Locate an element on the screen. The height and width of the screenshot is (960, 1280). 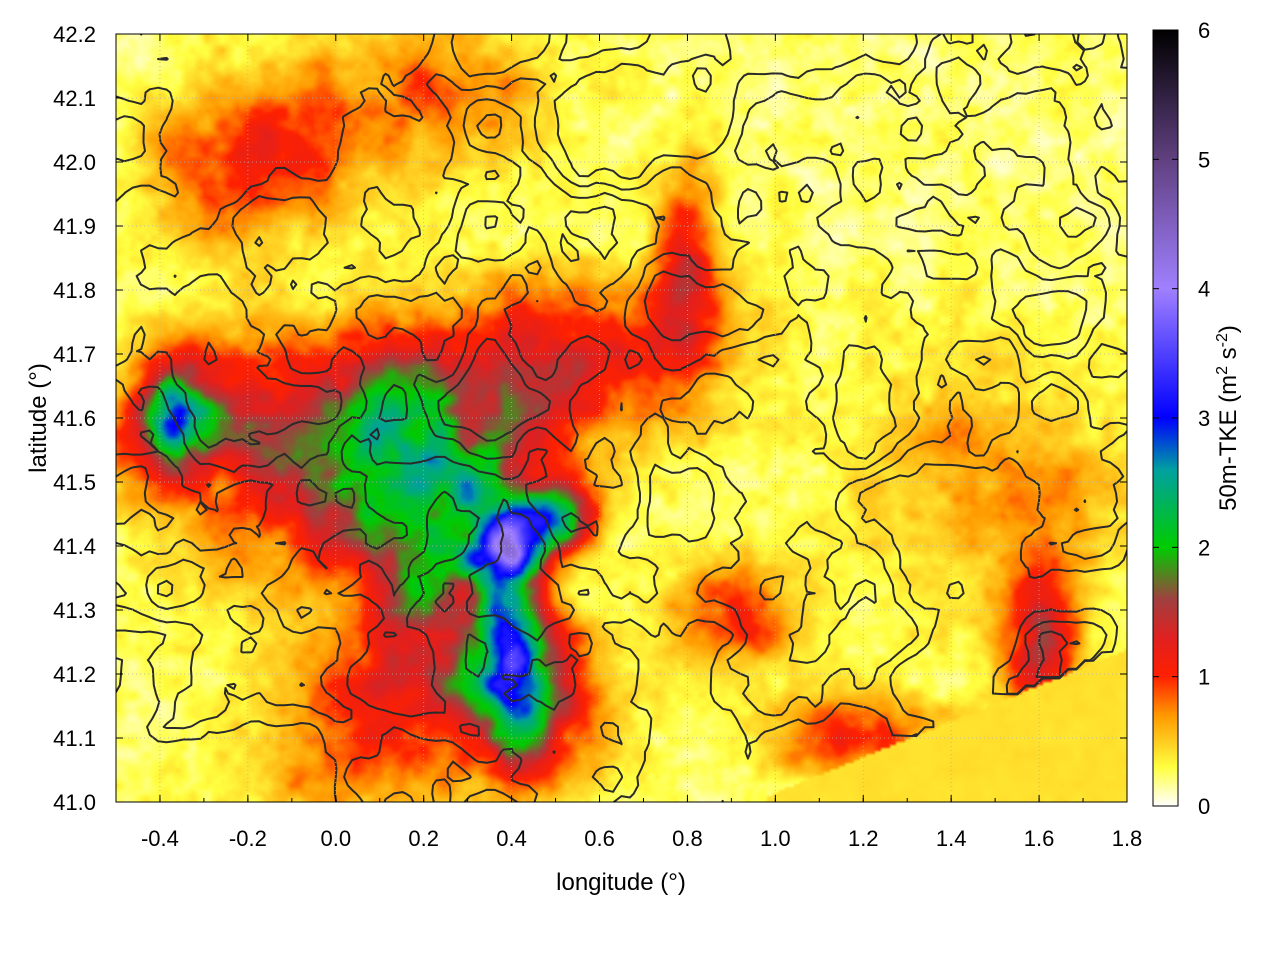
y-tick-label: 41.0 is located at coordinates (74, 802).